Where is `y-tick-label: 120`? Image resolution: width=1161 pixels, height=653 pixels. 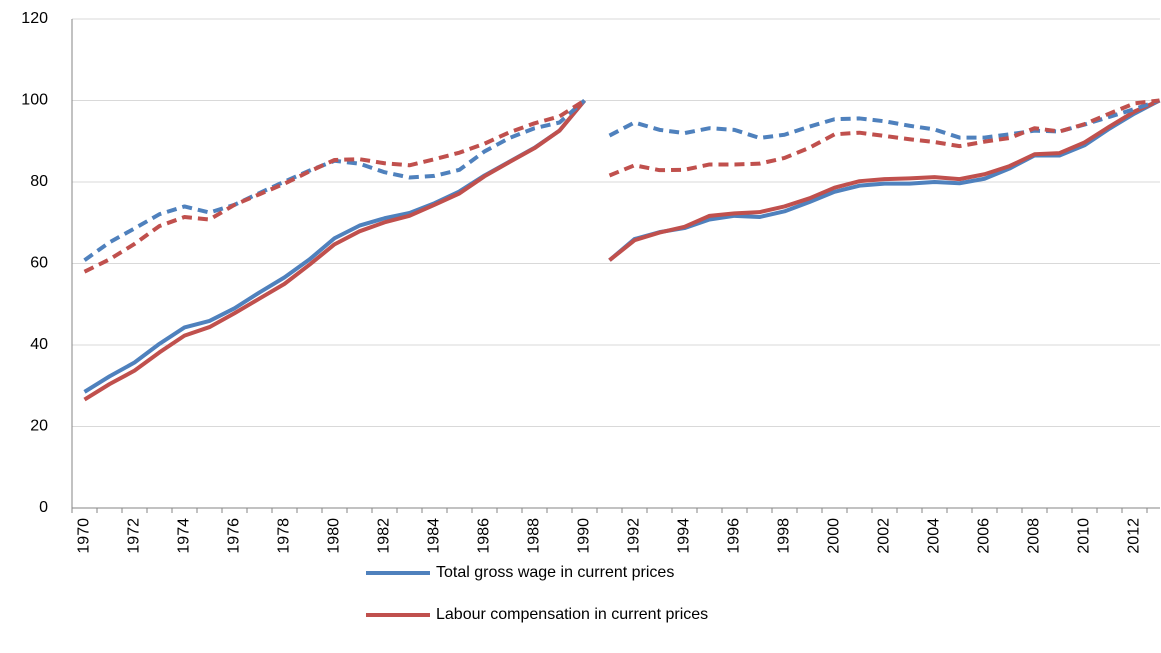
y-tick-label: 120 is located at coordinates (34, 18).